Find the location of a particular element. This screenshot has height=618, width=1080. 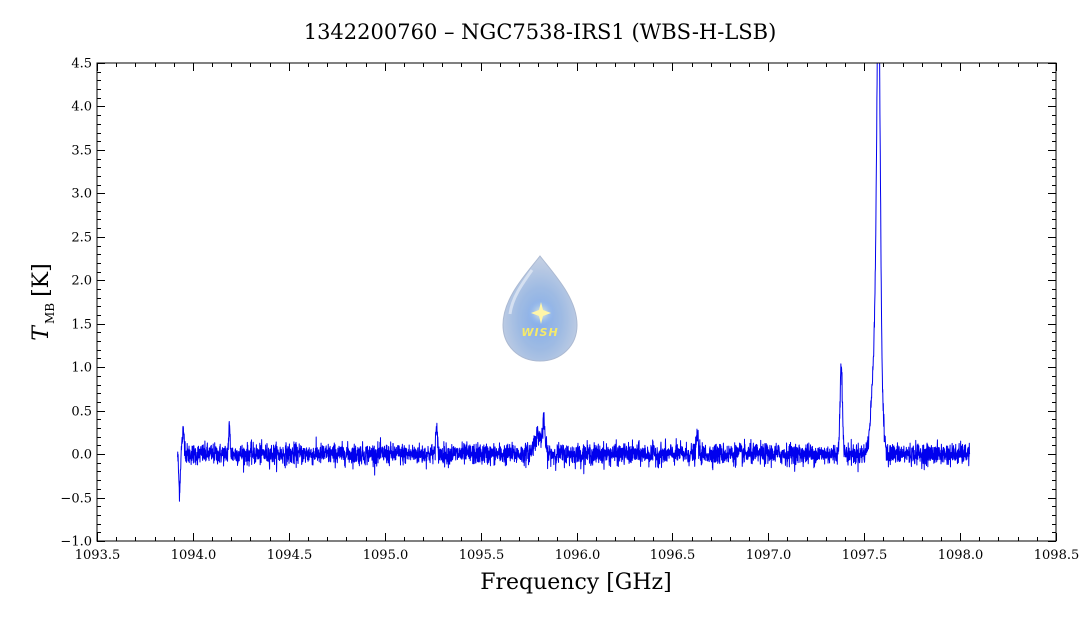

y-tick-label: 2.5 is located at coordinates (81, 238).